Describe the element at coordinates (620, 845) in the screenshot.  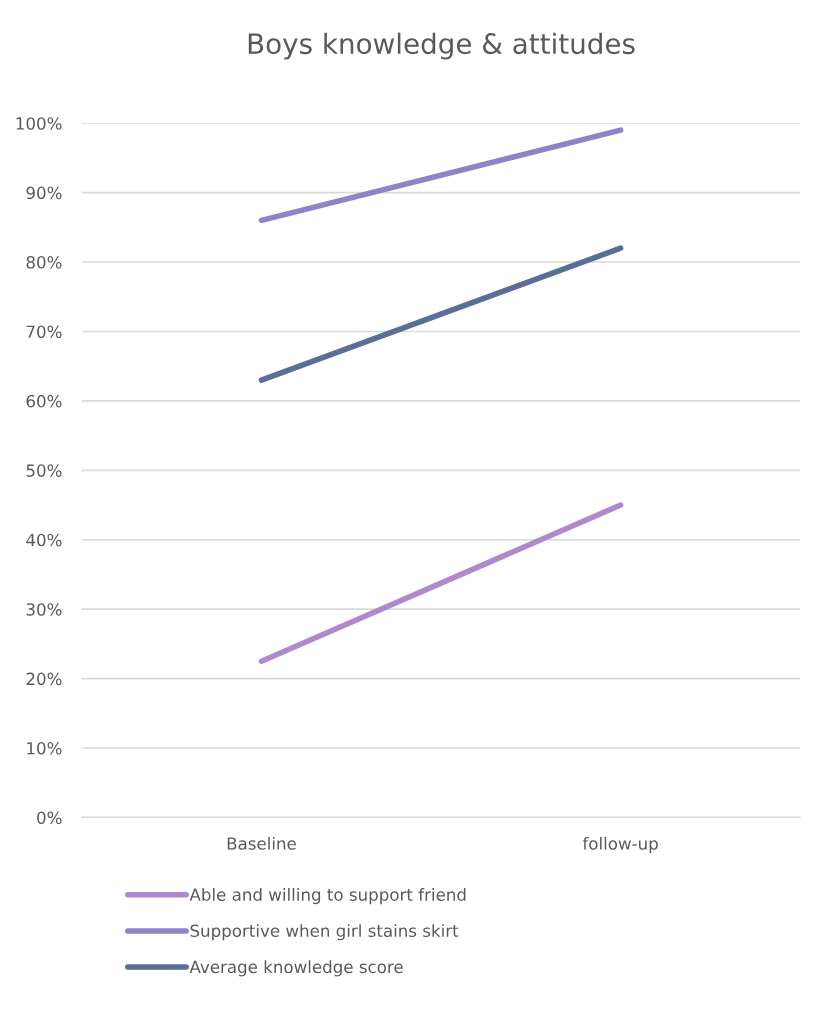
I see `x-tick-label: follow-up` at that location.